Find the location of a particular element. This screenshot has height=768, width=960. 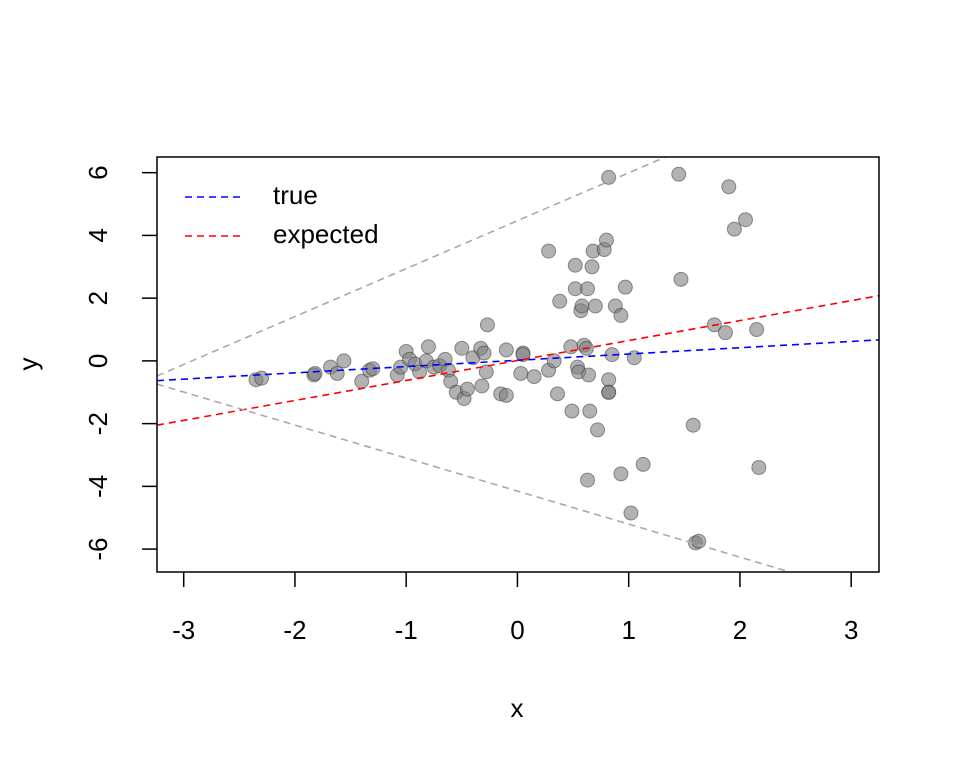

x-axis-label: x is located at coordinates (517, 708).